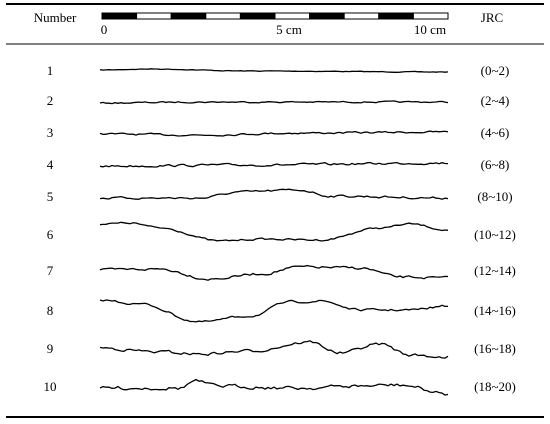 This screenshot has width=550, height=424. I want to click on row-number: 10, so click(50, 386).